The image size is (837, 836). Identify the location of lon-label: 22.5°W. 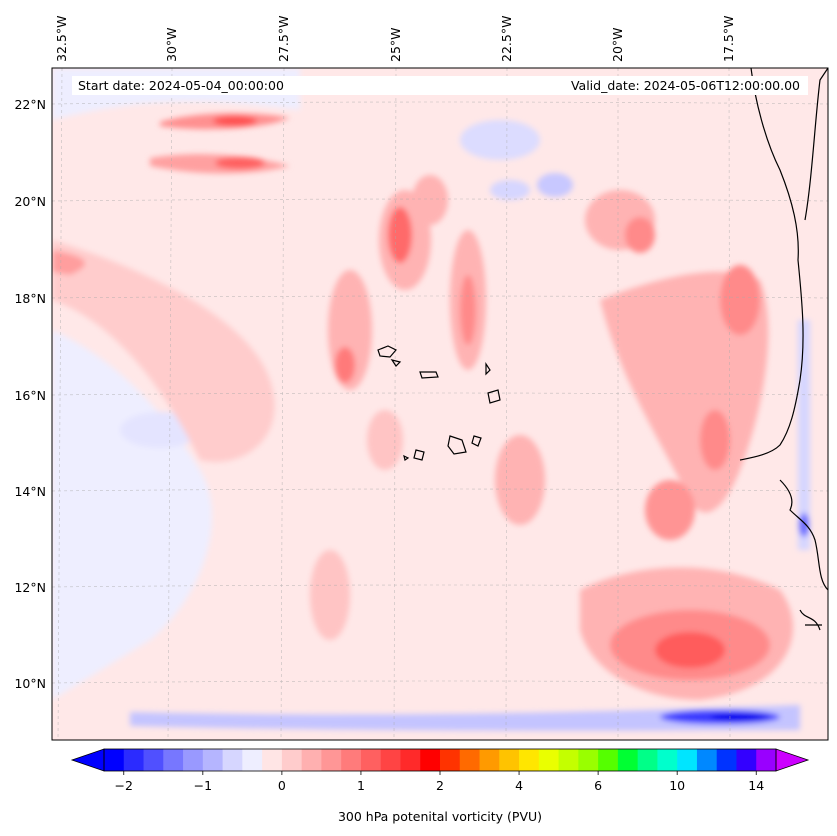
(506, 39).